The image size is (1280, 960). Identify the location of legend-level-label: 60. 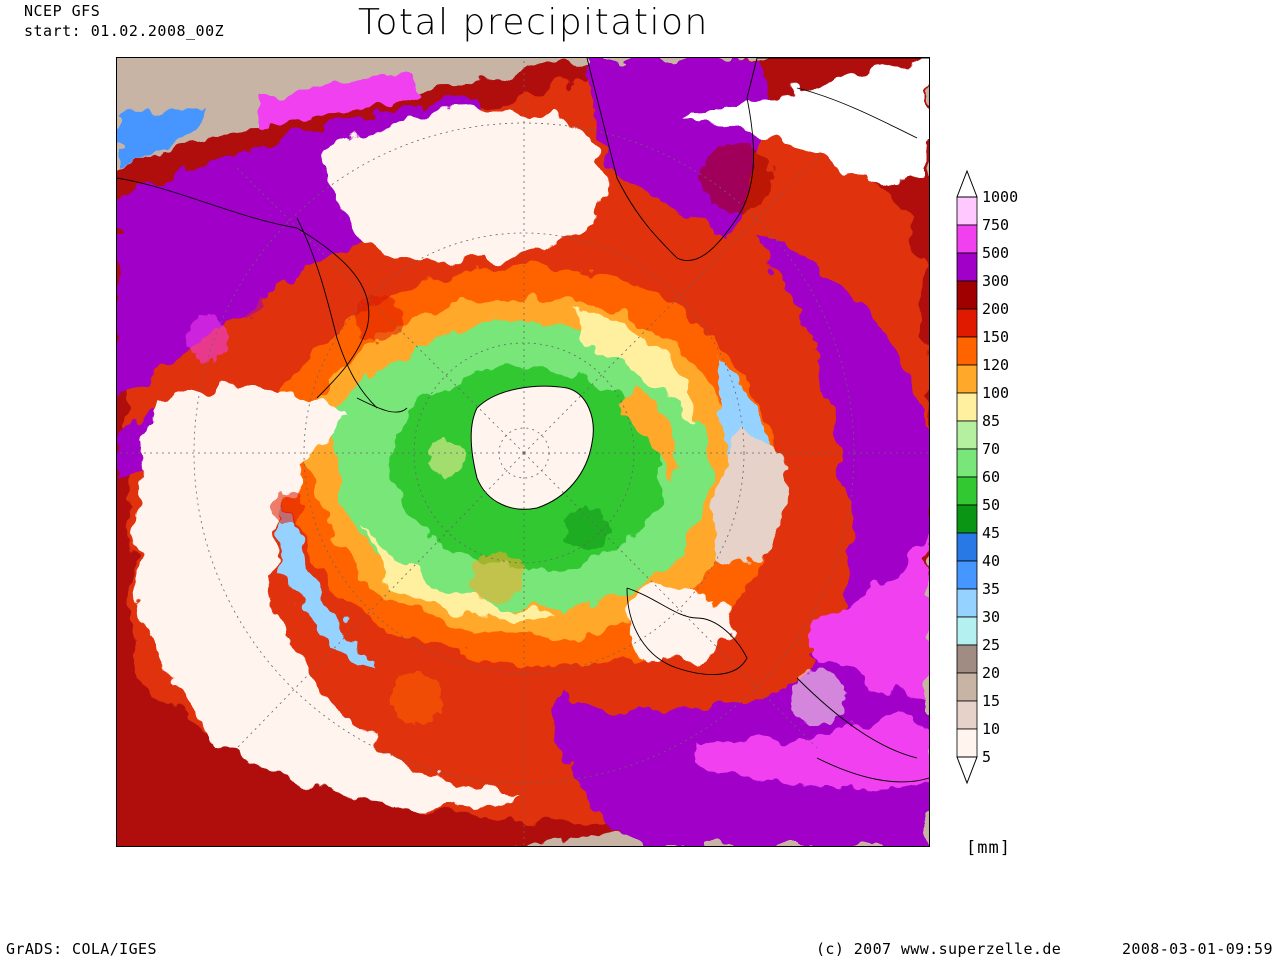
(991, 477).